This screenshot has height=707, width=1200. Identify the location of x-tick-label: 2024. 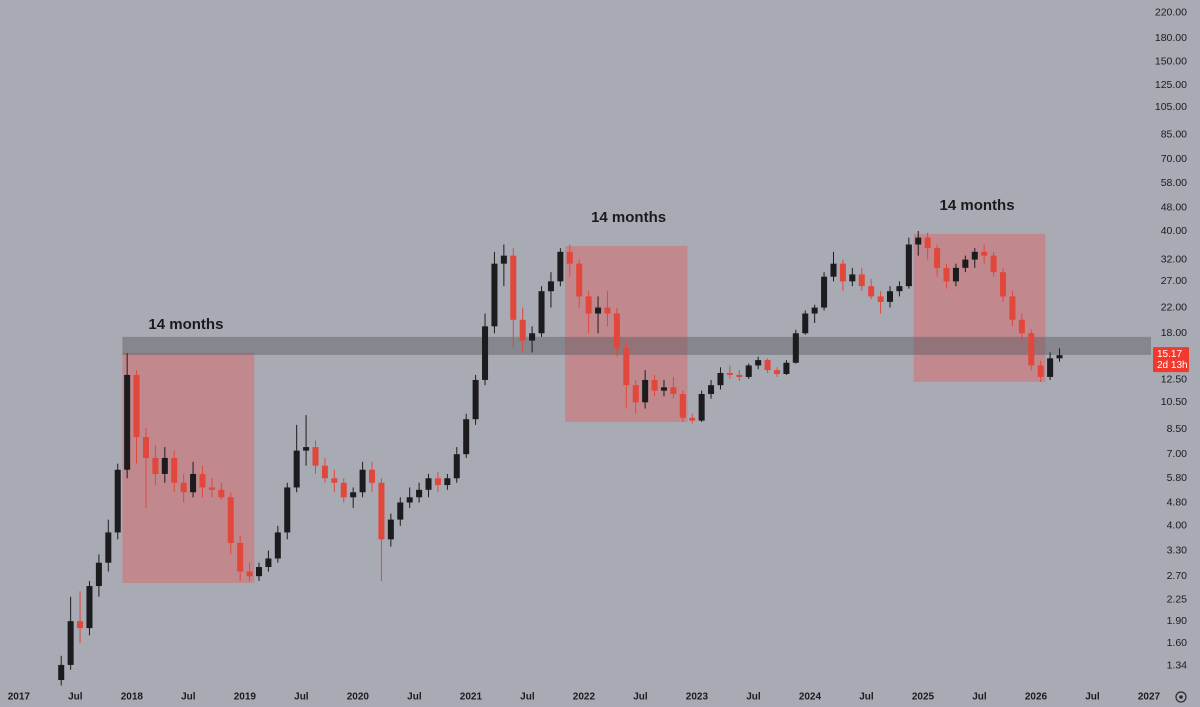
(810, 697).